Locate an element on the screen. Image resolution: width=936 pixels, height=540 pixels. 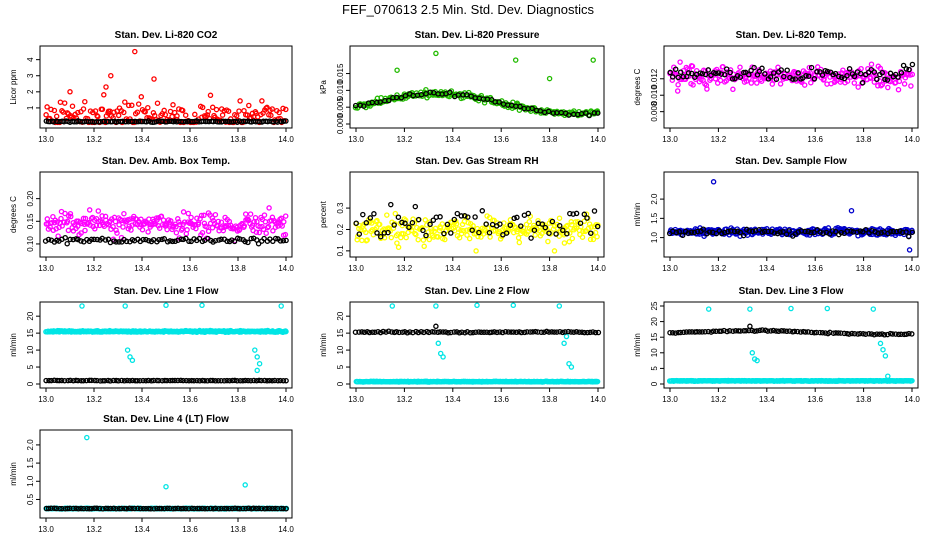
panel-title: Stan. Dev. Line 2 Flow is located at coordinates (477, 291).